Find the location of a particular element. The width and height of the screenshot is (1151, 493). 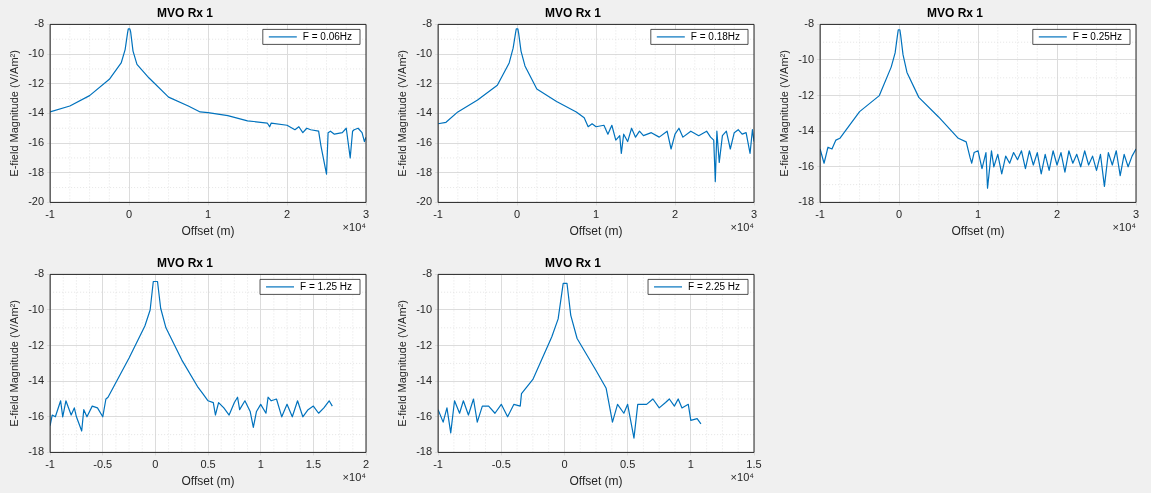

legend-label: F = 2.25 Hz is located at coordinates (714, 287).